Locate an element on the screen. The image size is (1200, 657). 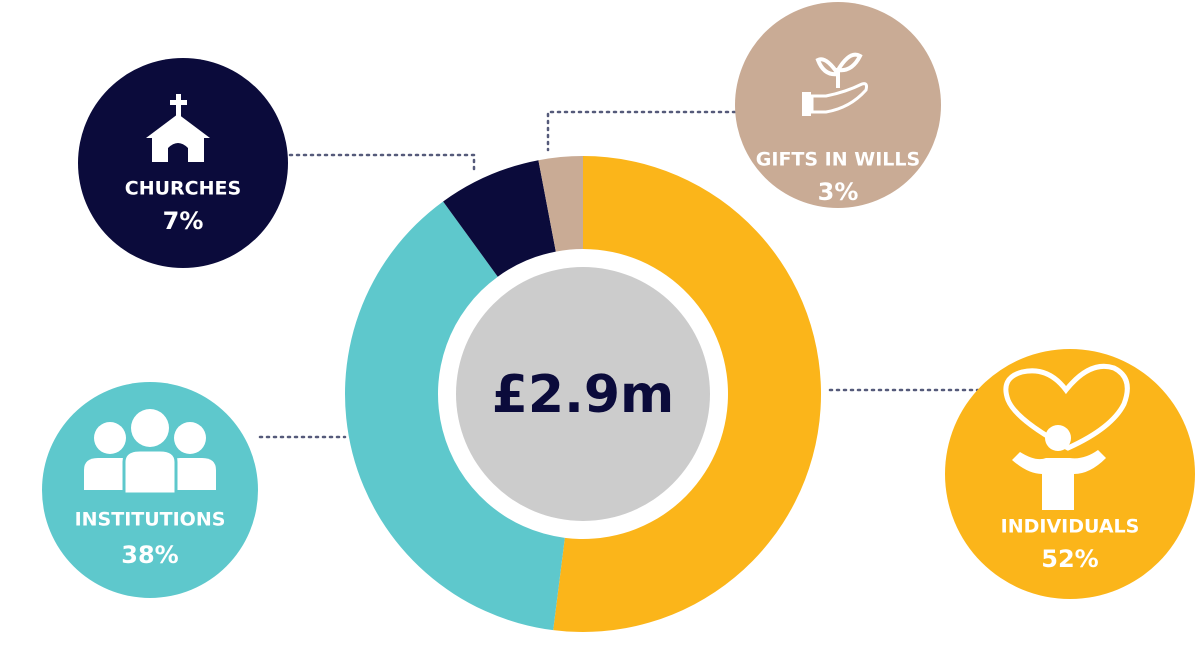
category-label: GIFTS IN WILLS is located at coordinates (838, 160).